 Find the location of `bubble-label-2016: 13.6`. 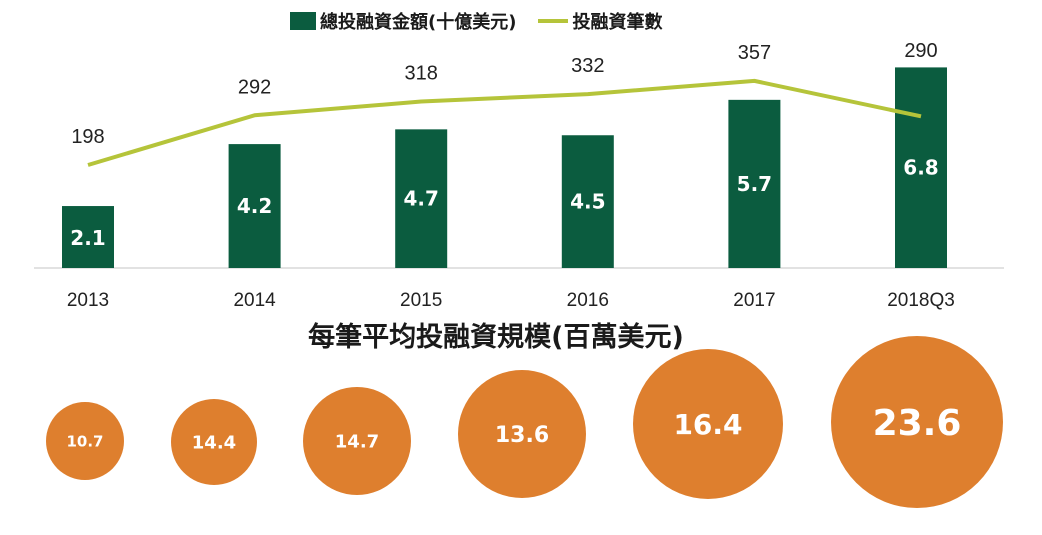

bubble-label-2016: 13.6 is located at coordinates (522, 435).